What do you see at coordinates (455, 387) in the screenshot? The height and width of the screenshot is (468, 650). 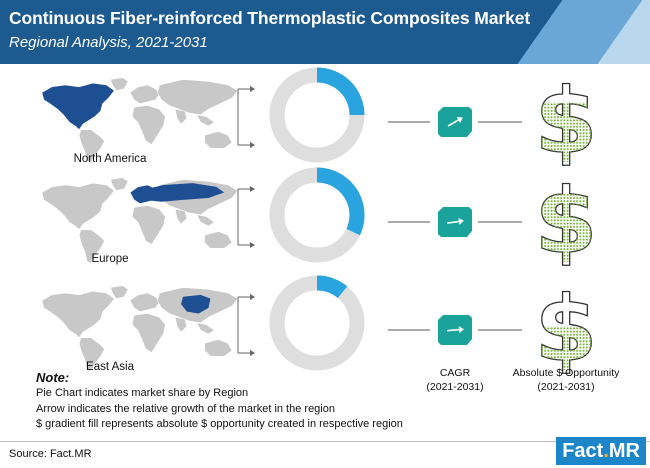 I see `cagr-period: (2021-2031)` at bounding box center [455, 387].